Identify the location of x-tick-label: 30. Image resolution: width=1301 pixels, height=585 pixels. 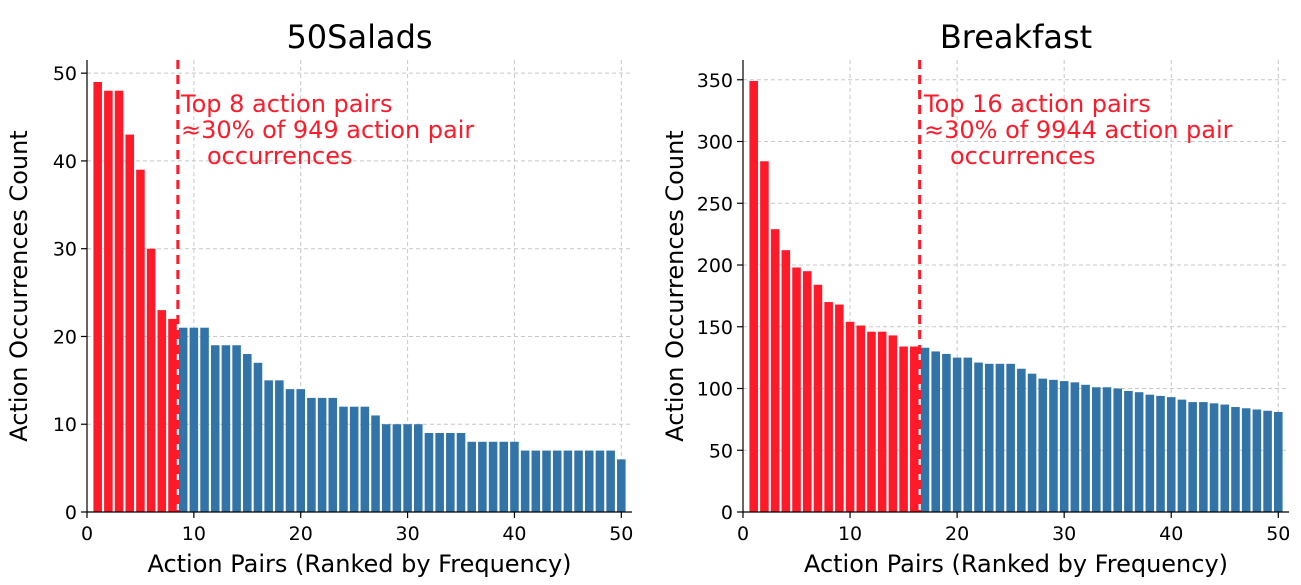
(407, 534).